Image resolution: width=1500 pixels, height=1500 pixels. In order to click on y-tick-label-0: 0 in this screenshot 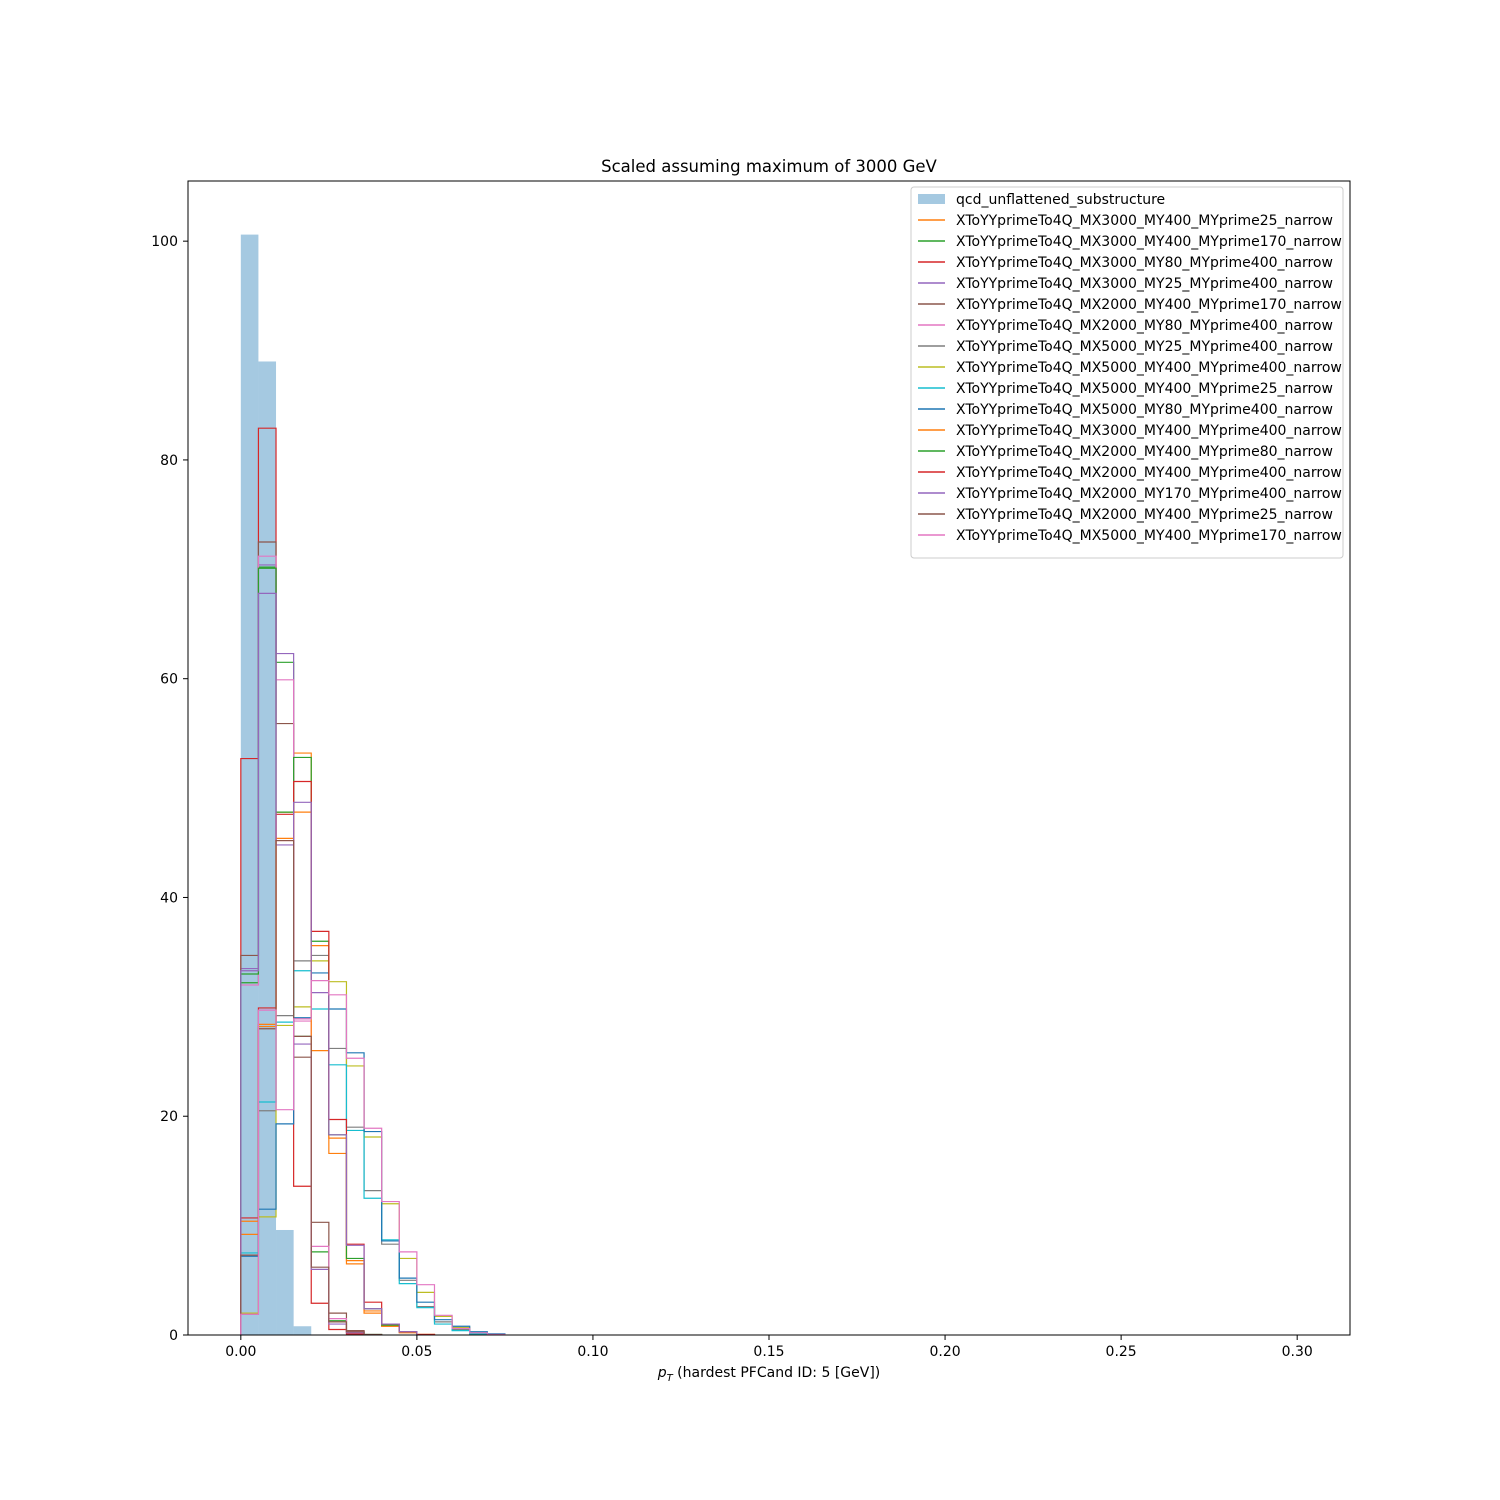, I will do `click(173, 1336)`.